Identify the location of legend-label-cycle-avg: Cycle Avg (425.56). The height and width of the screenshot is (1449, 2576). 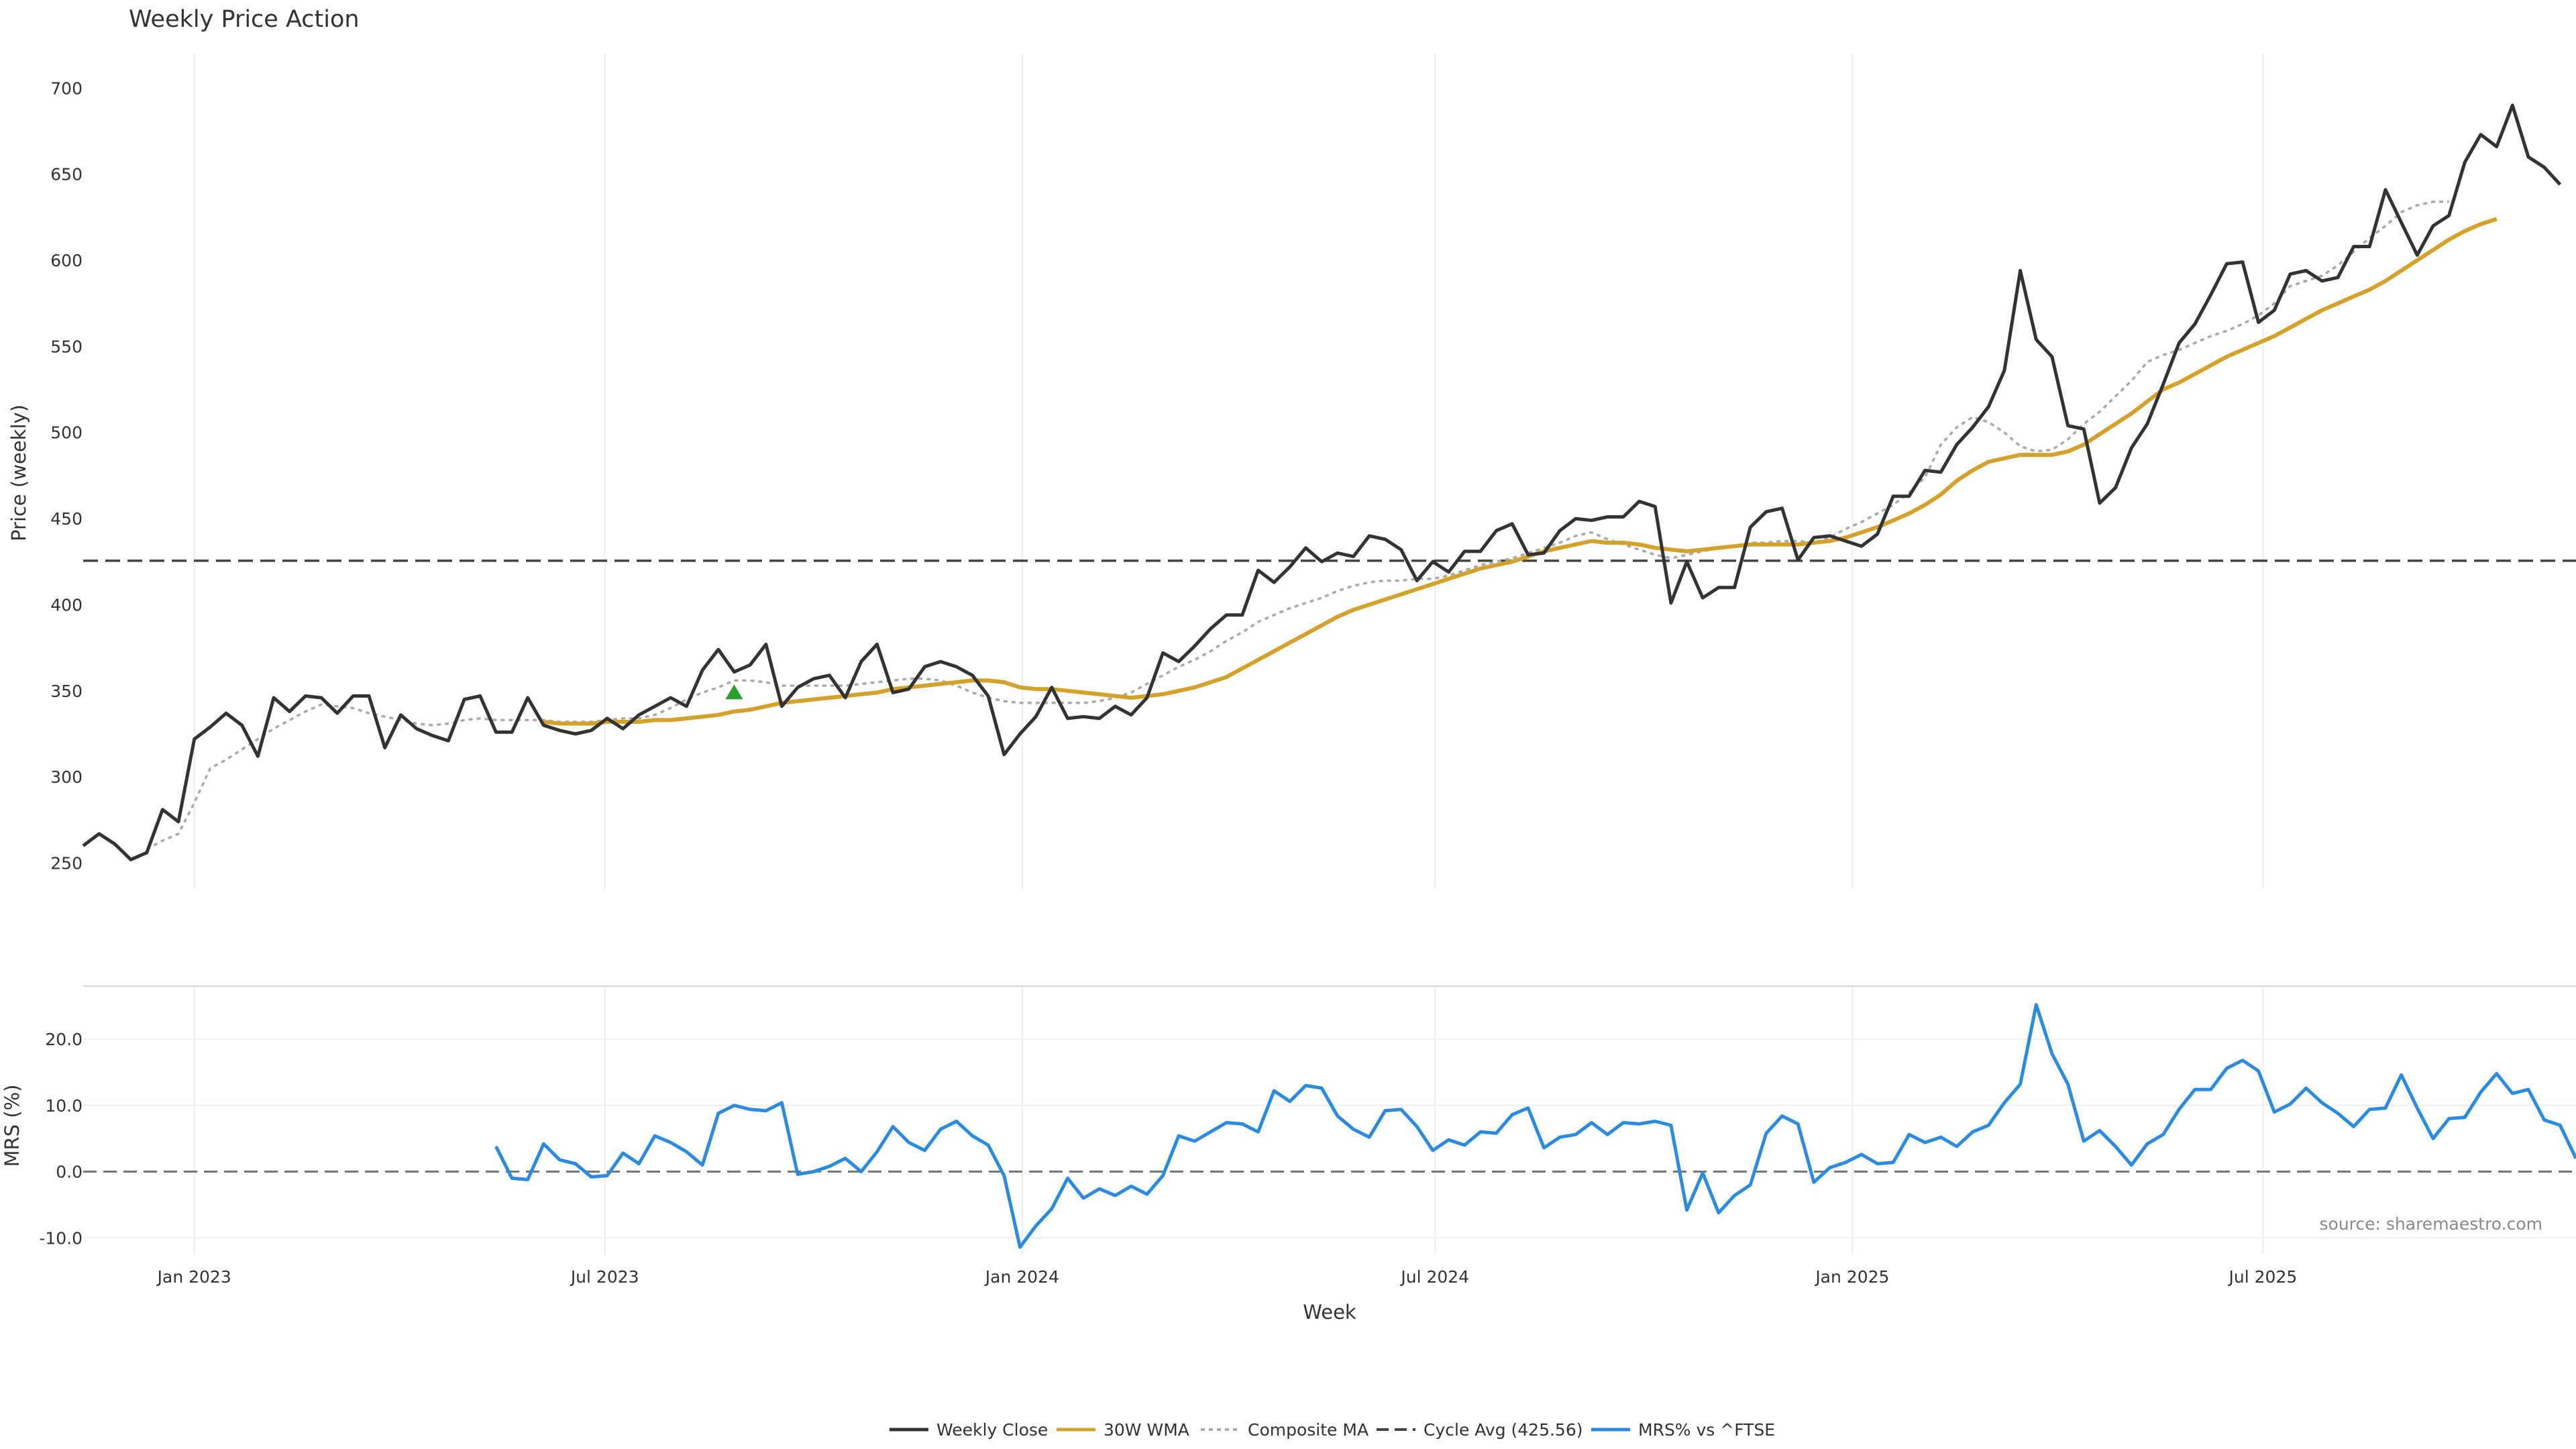
(1503, 1430).